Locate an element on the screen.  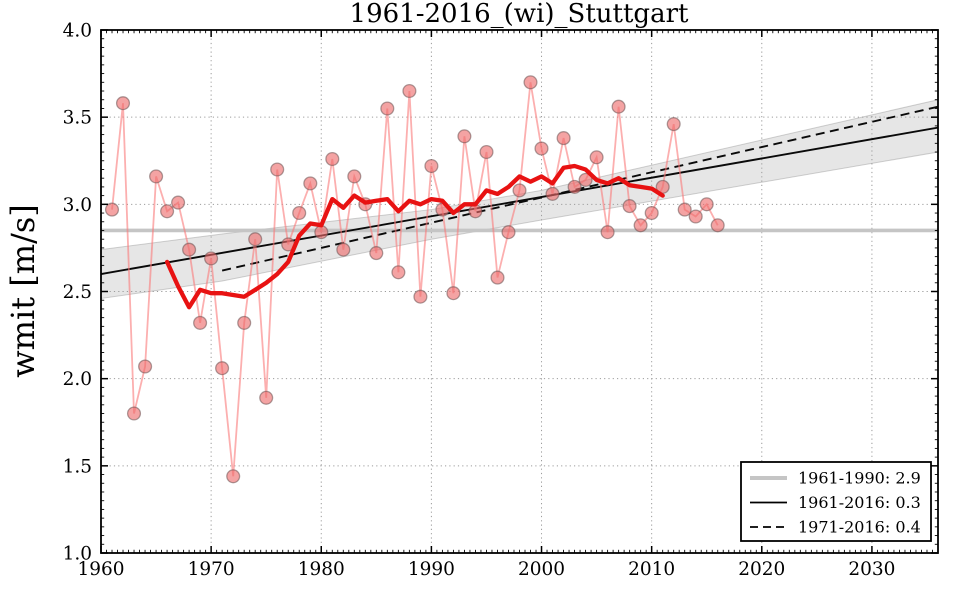
x-tick-label: 1990 is located at coordinates (431, 569).